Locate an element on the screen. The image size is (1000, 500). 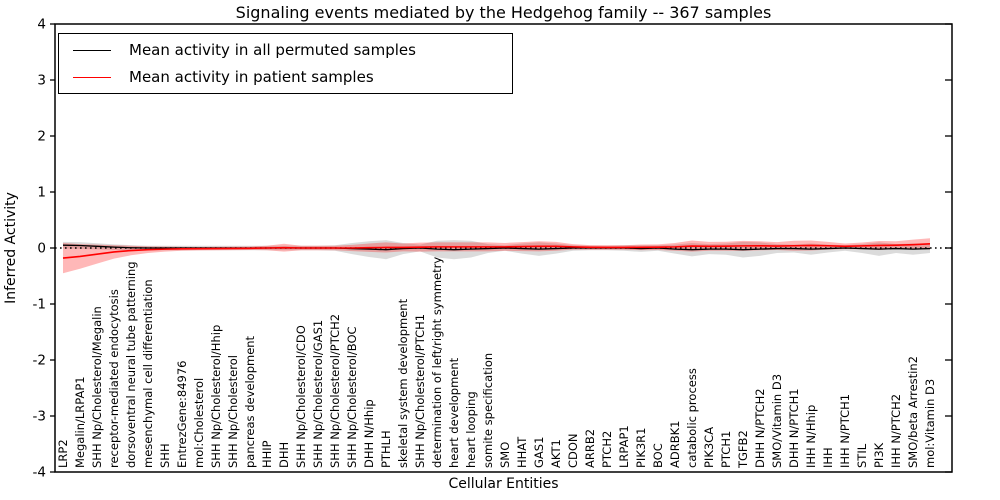
x-tick-label: GAS1 is located at coordinates (539, 452).